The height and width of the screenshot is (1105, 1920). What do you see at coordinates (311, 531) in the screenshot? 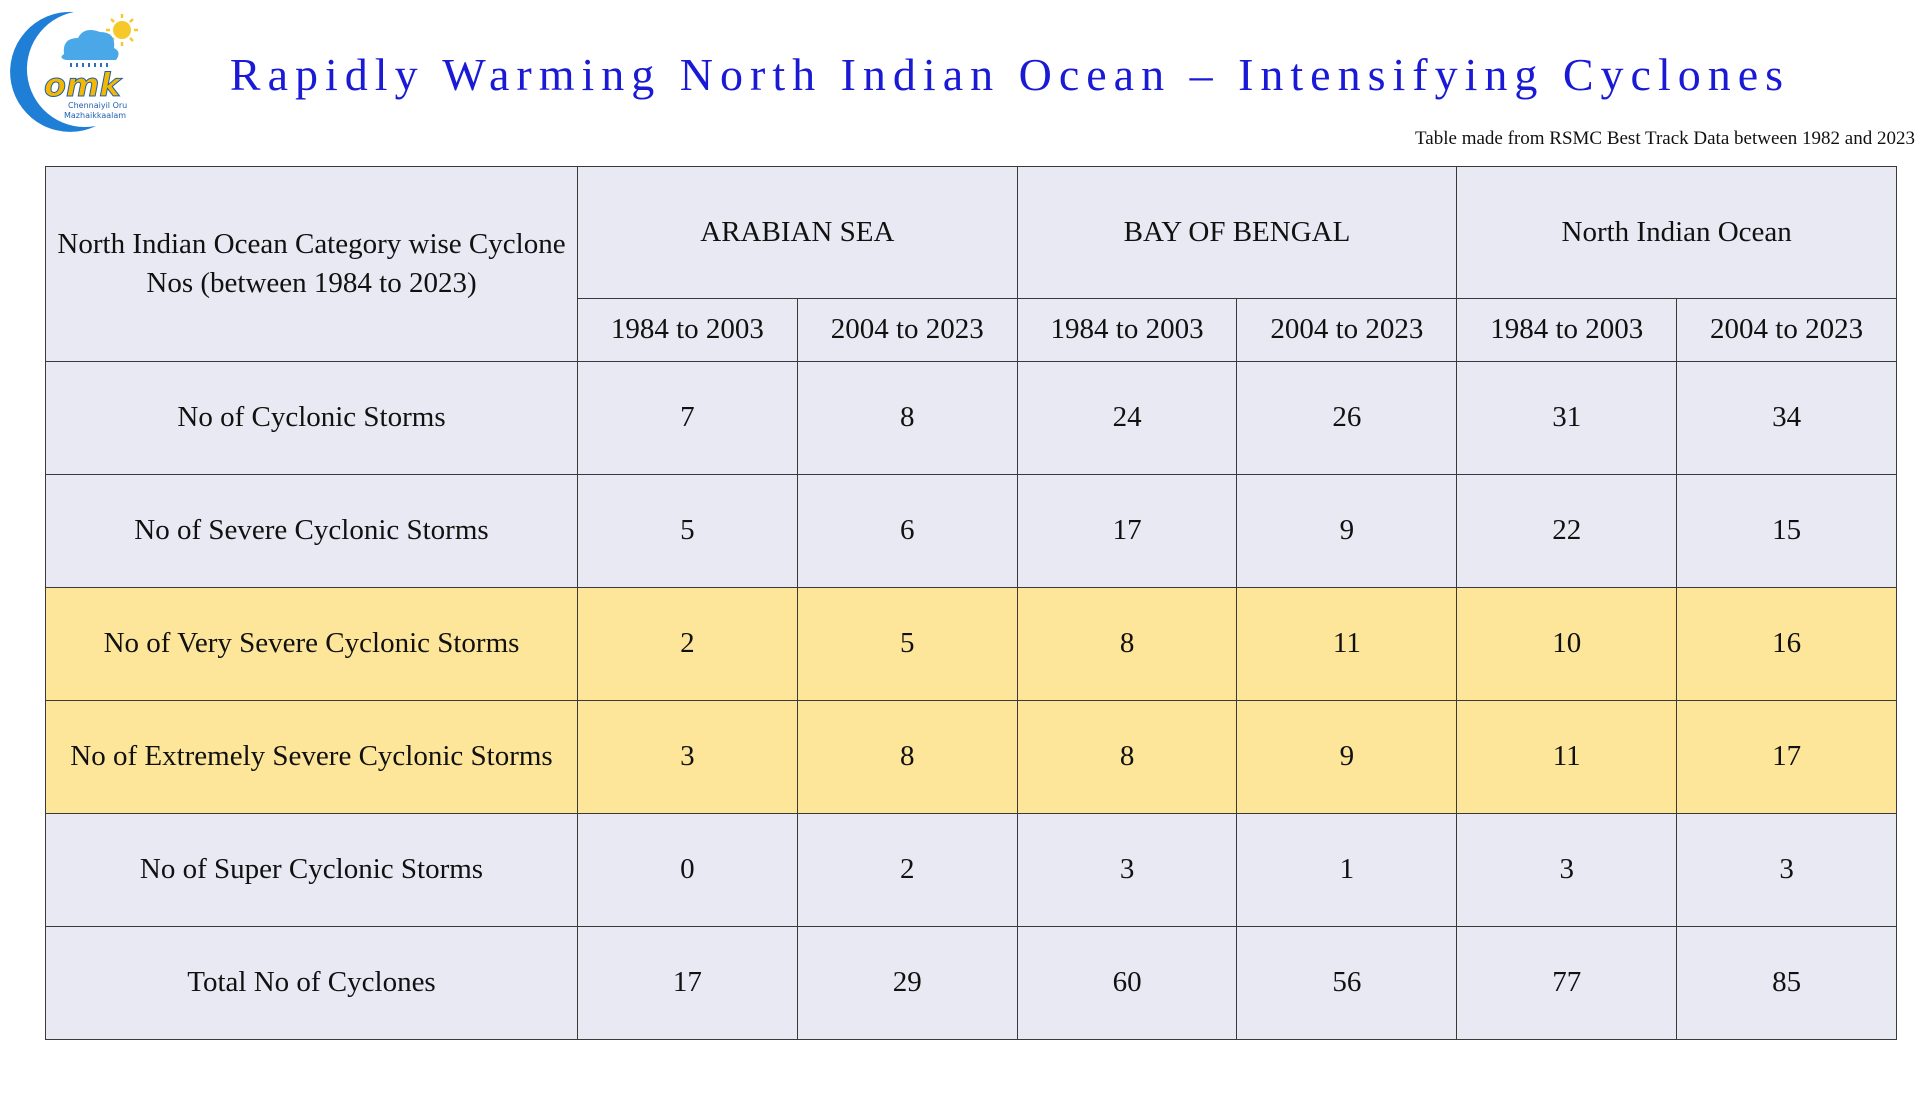
I see `row-label: No of Severe Cyclonic Storms` at bounding box center [311, 531].